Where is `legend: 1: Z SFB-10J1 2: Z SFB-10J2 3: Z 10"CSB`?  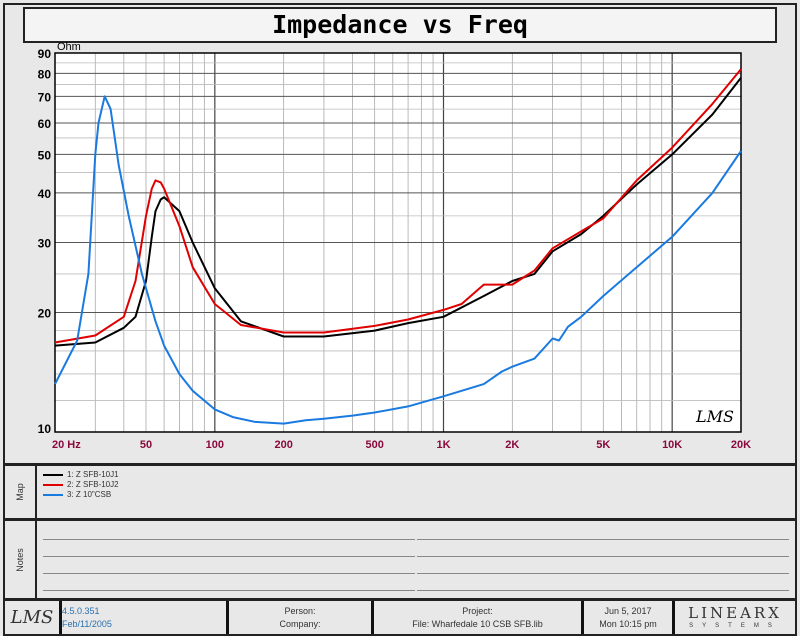 legend: 1: Z SFB-10J1 2: Z SFB-10J2 3: Z 10"CSB is located at coordinates (81, 485).